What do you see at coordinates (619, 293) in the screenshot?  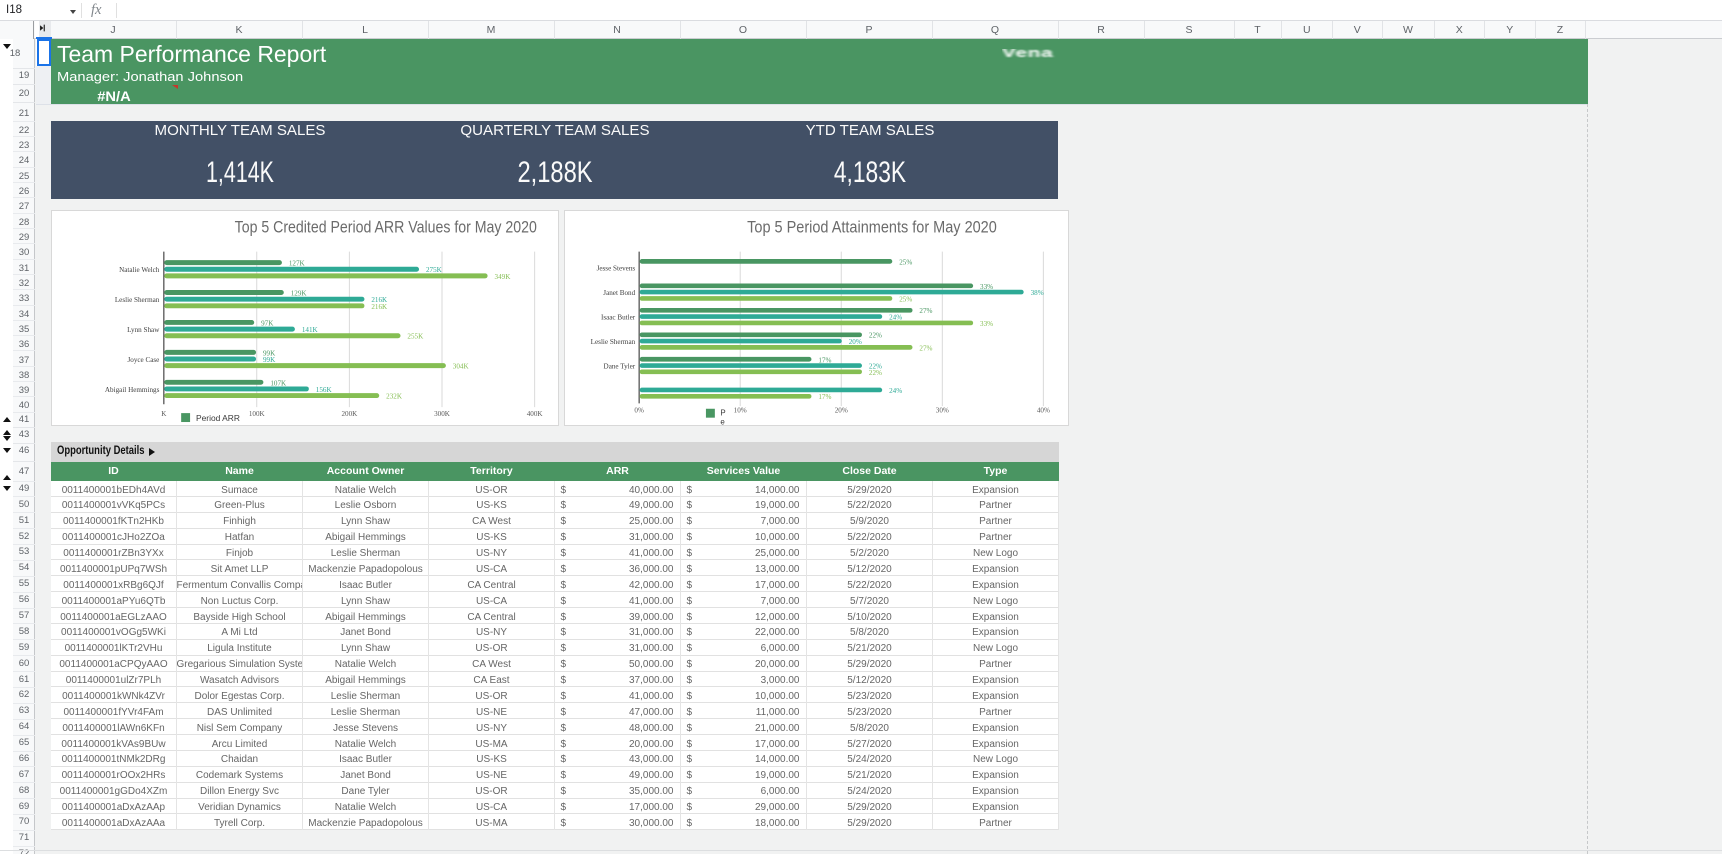 I see `svg-text: Janet Bond` at bounding box center [619, 293].